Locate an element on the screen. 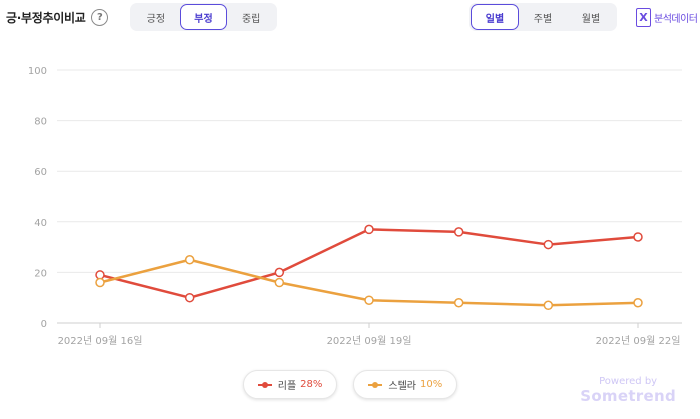 The image size is (700, 419). y-tick-label: 40 is located at coordinates (40, 223).